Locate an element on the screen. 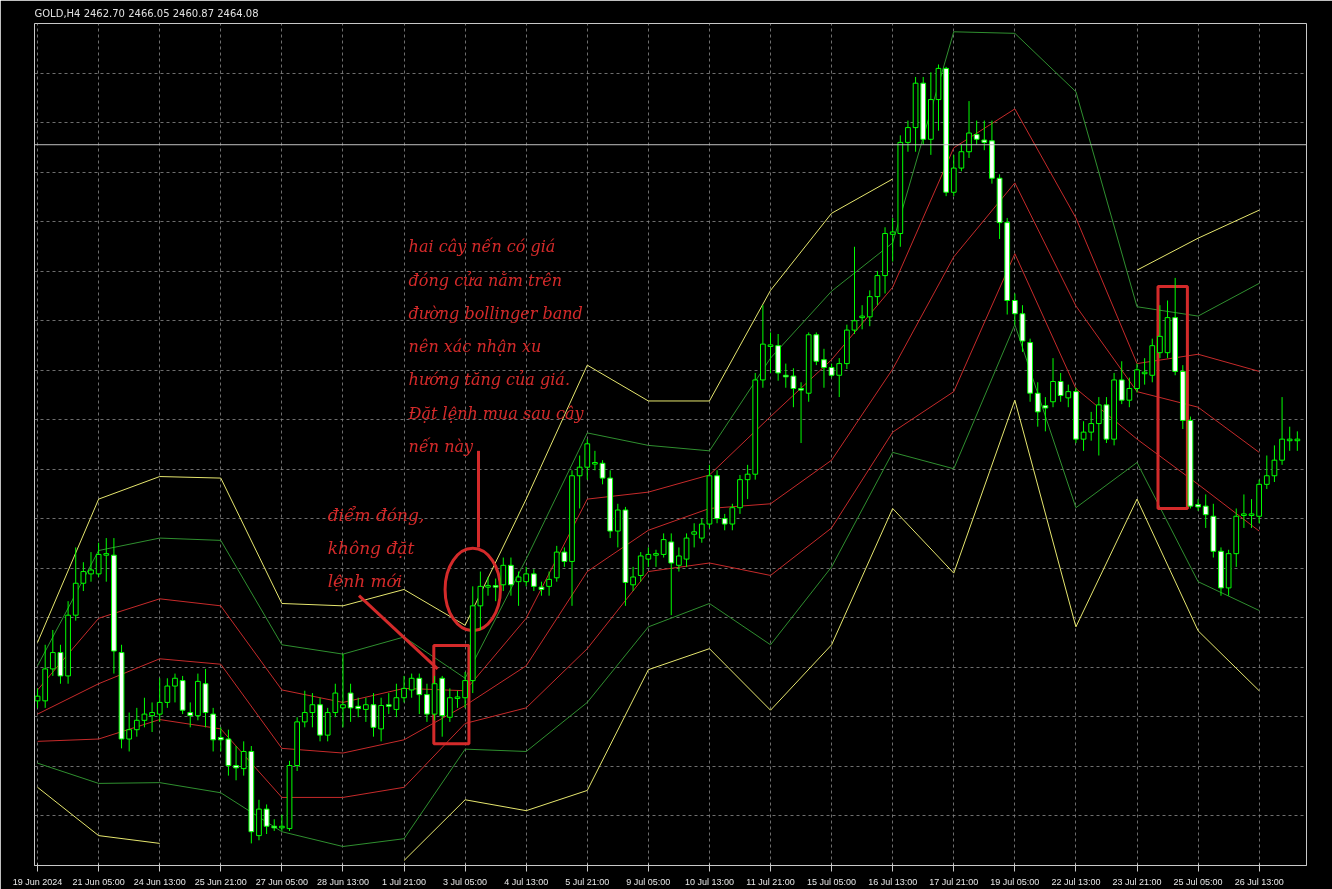  x-tick-label: 15 Jul 05:00 is located at coordinates (832, 881).